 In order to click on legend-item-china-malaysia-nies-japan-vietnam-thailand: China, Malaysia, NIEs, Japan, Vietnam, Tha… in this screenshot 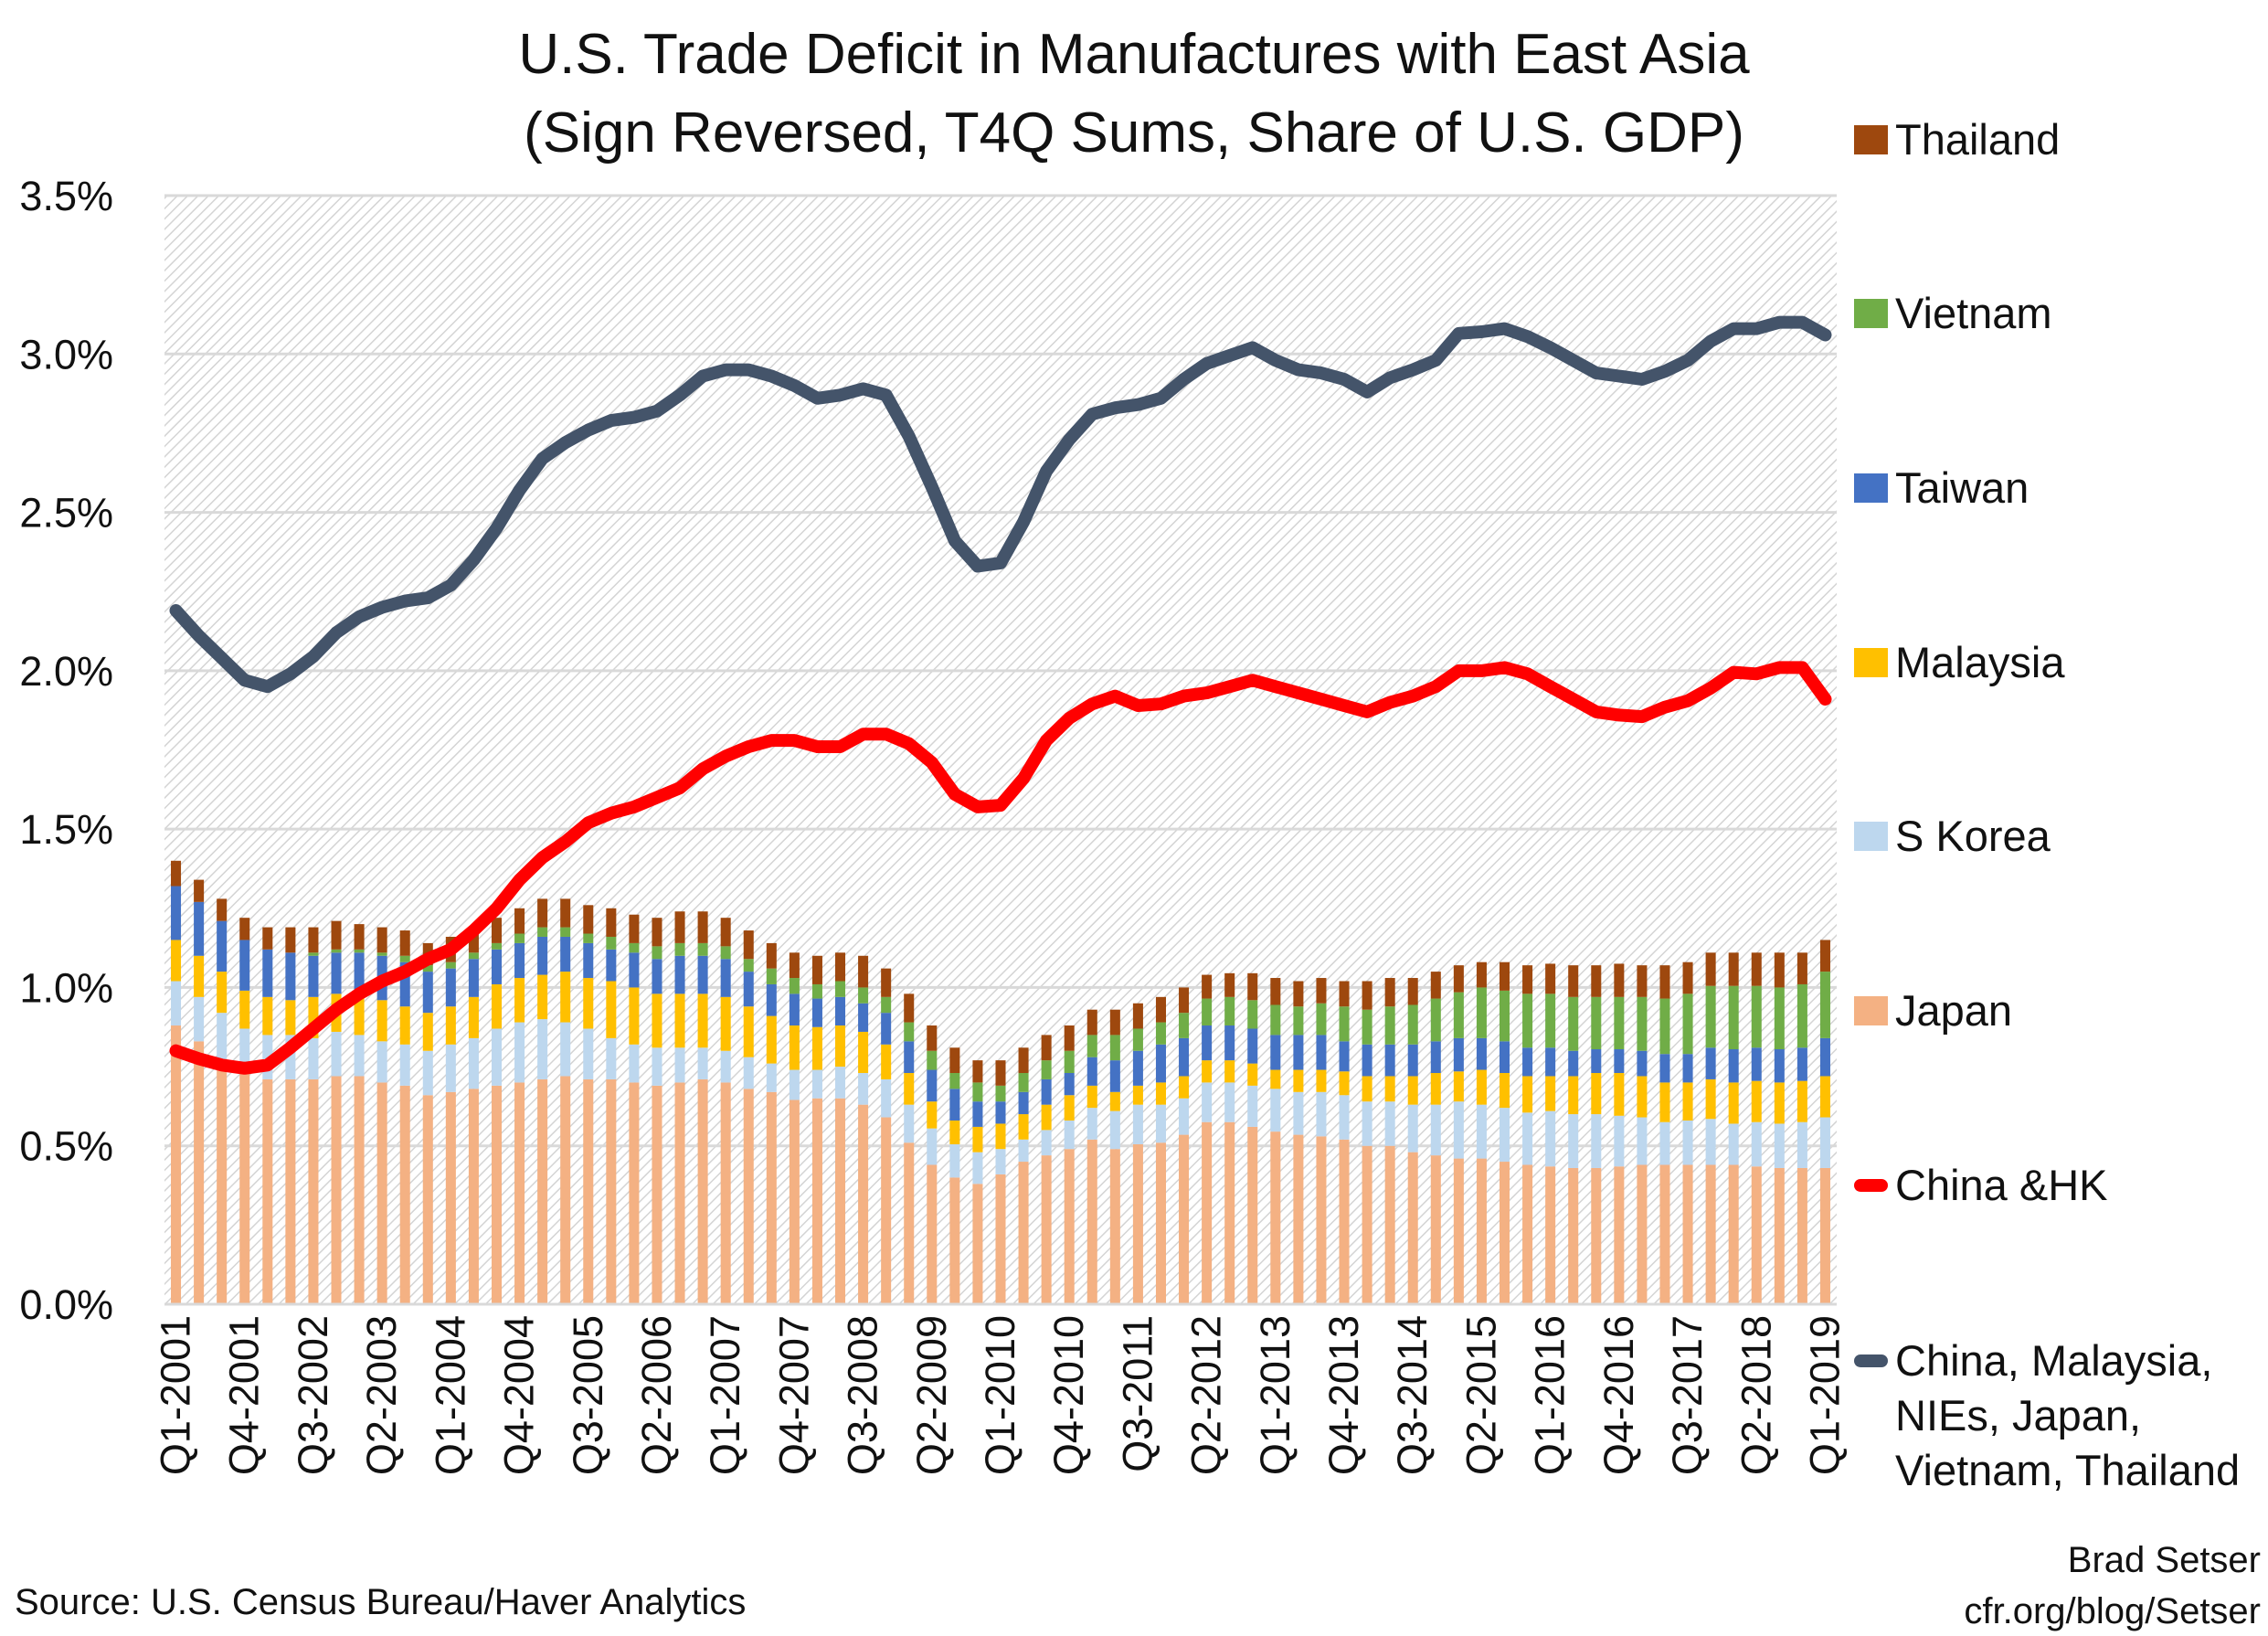, I will do `click(2047, 1416)`.